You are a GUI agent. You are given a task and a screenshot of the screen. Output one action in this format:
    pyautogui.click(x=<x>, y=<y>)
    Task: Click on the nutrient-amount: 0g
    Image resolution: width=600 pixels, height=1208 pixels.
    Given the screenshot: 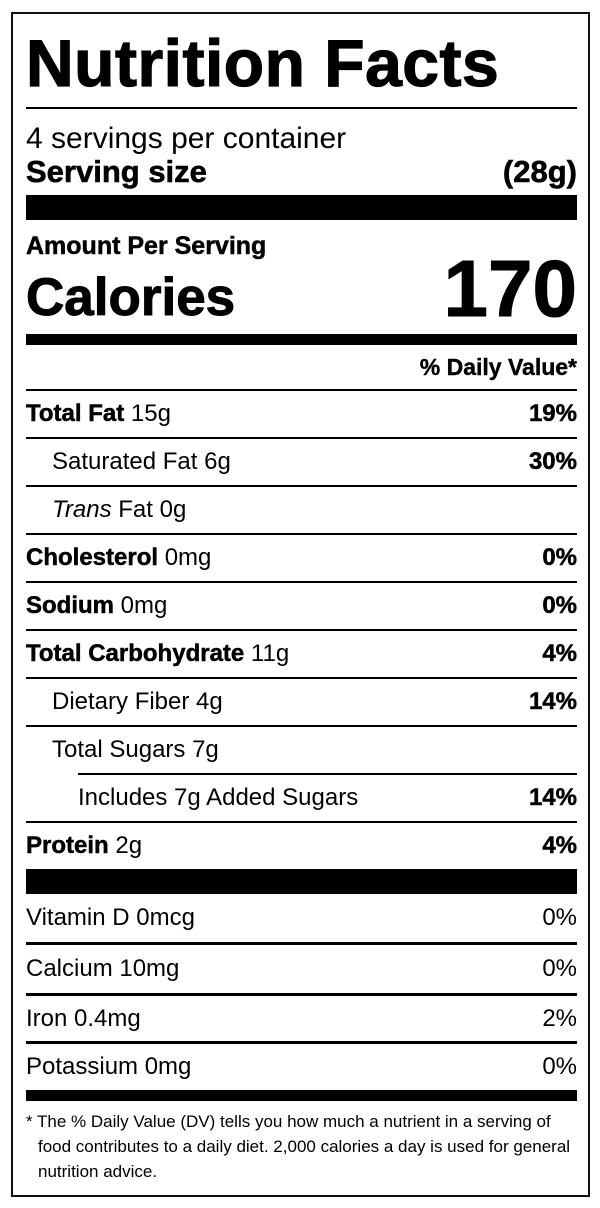 What is the action you would take?
    pyautogui.click(x=173, y=509)
    